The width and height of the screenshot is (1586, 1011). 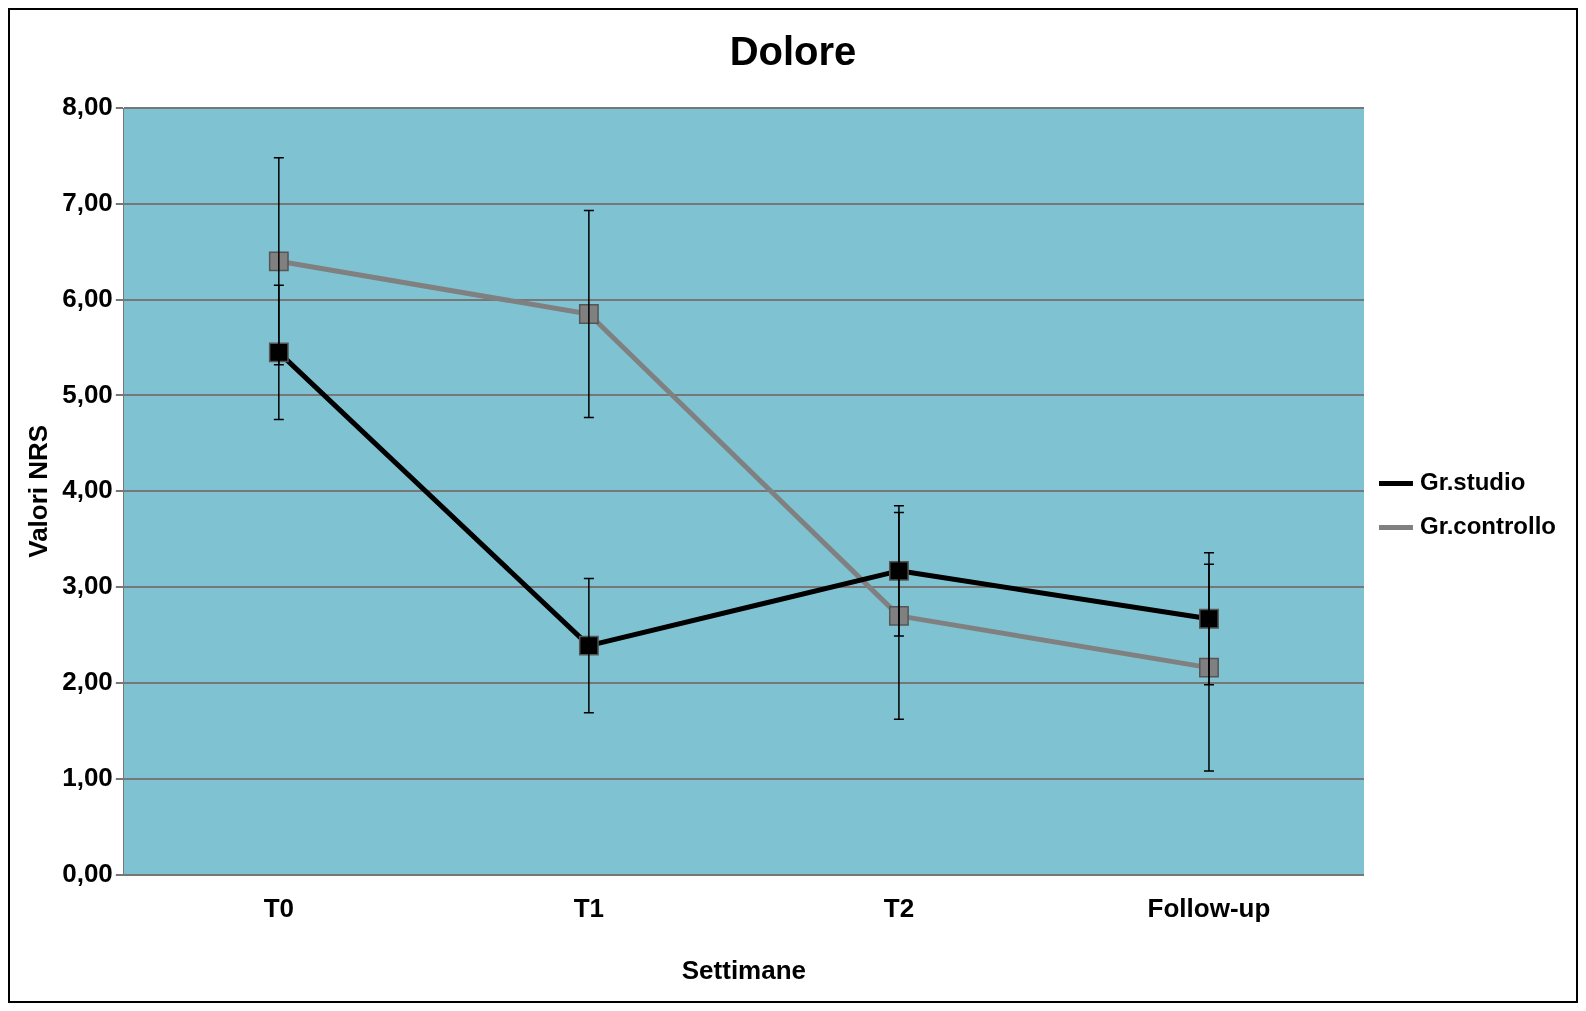 What do you see at coordinates (87, 393) in the screenshot?
I see `y-tick-label: 5,00` at bounding box center [87, 393].